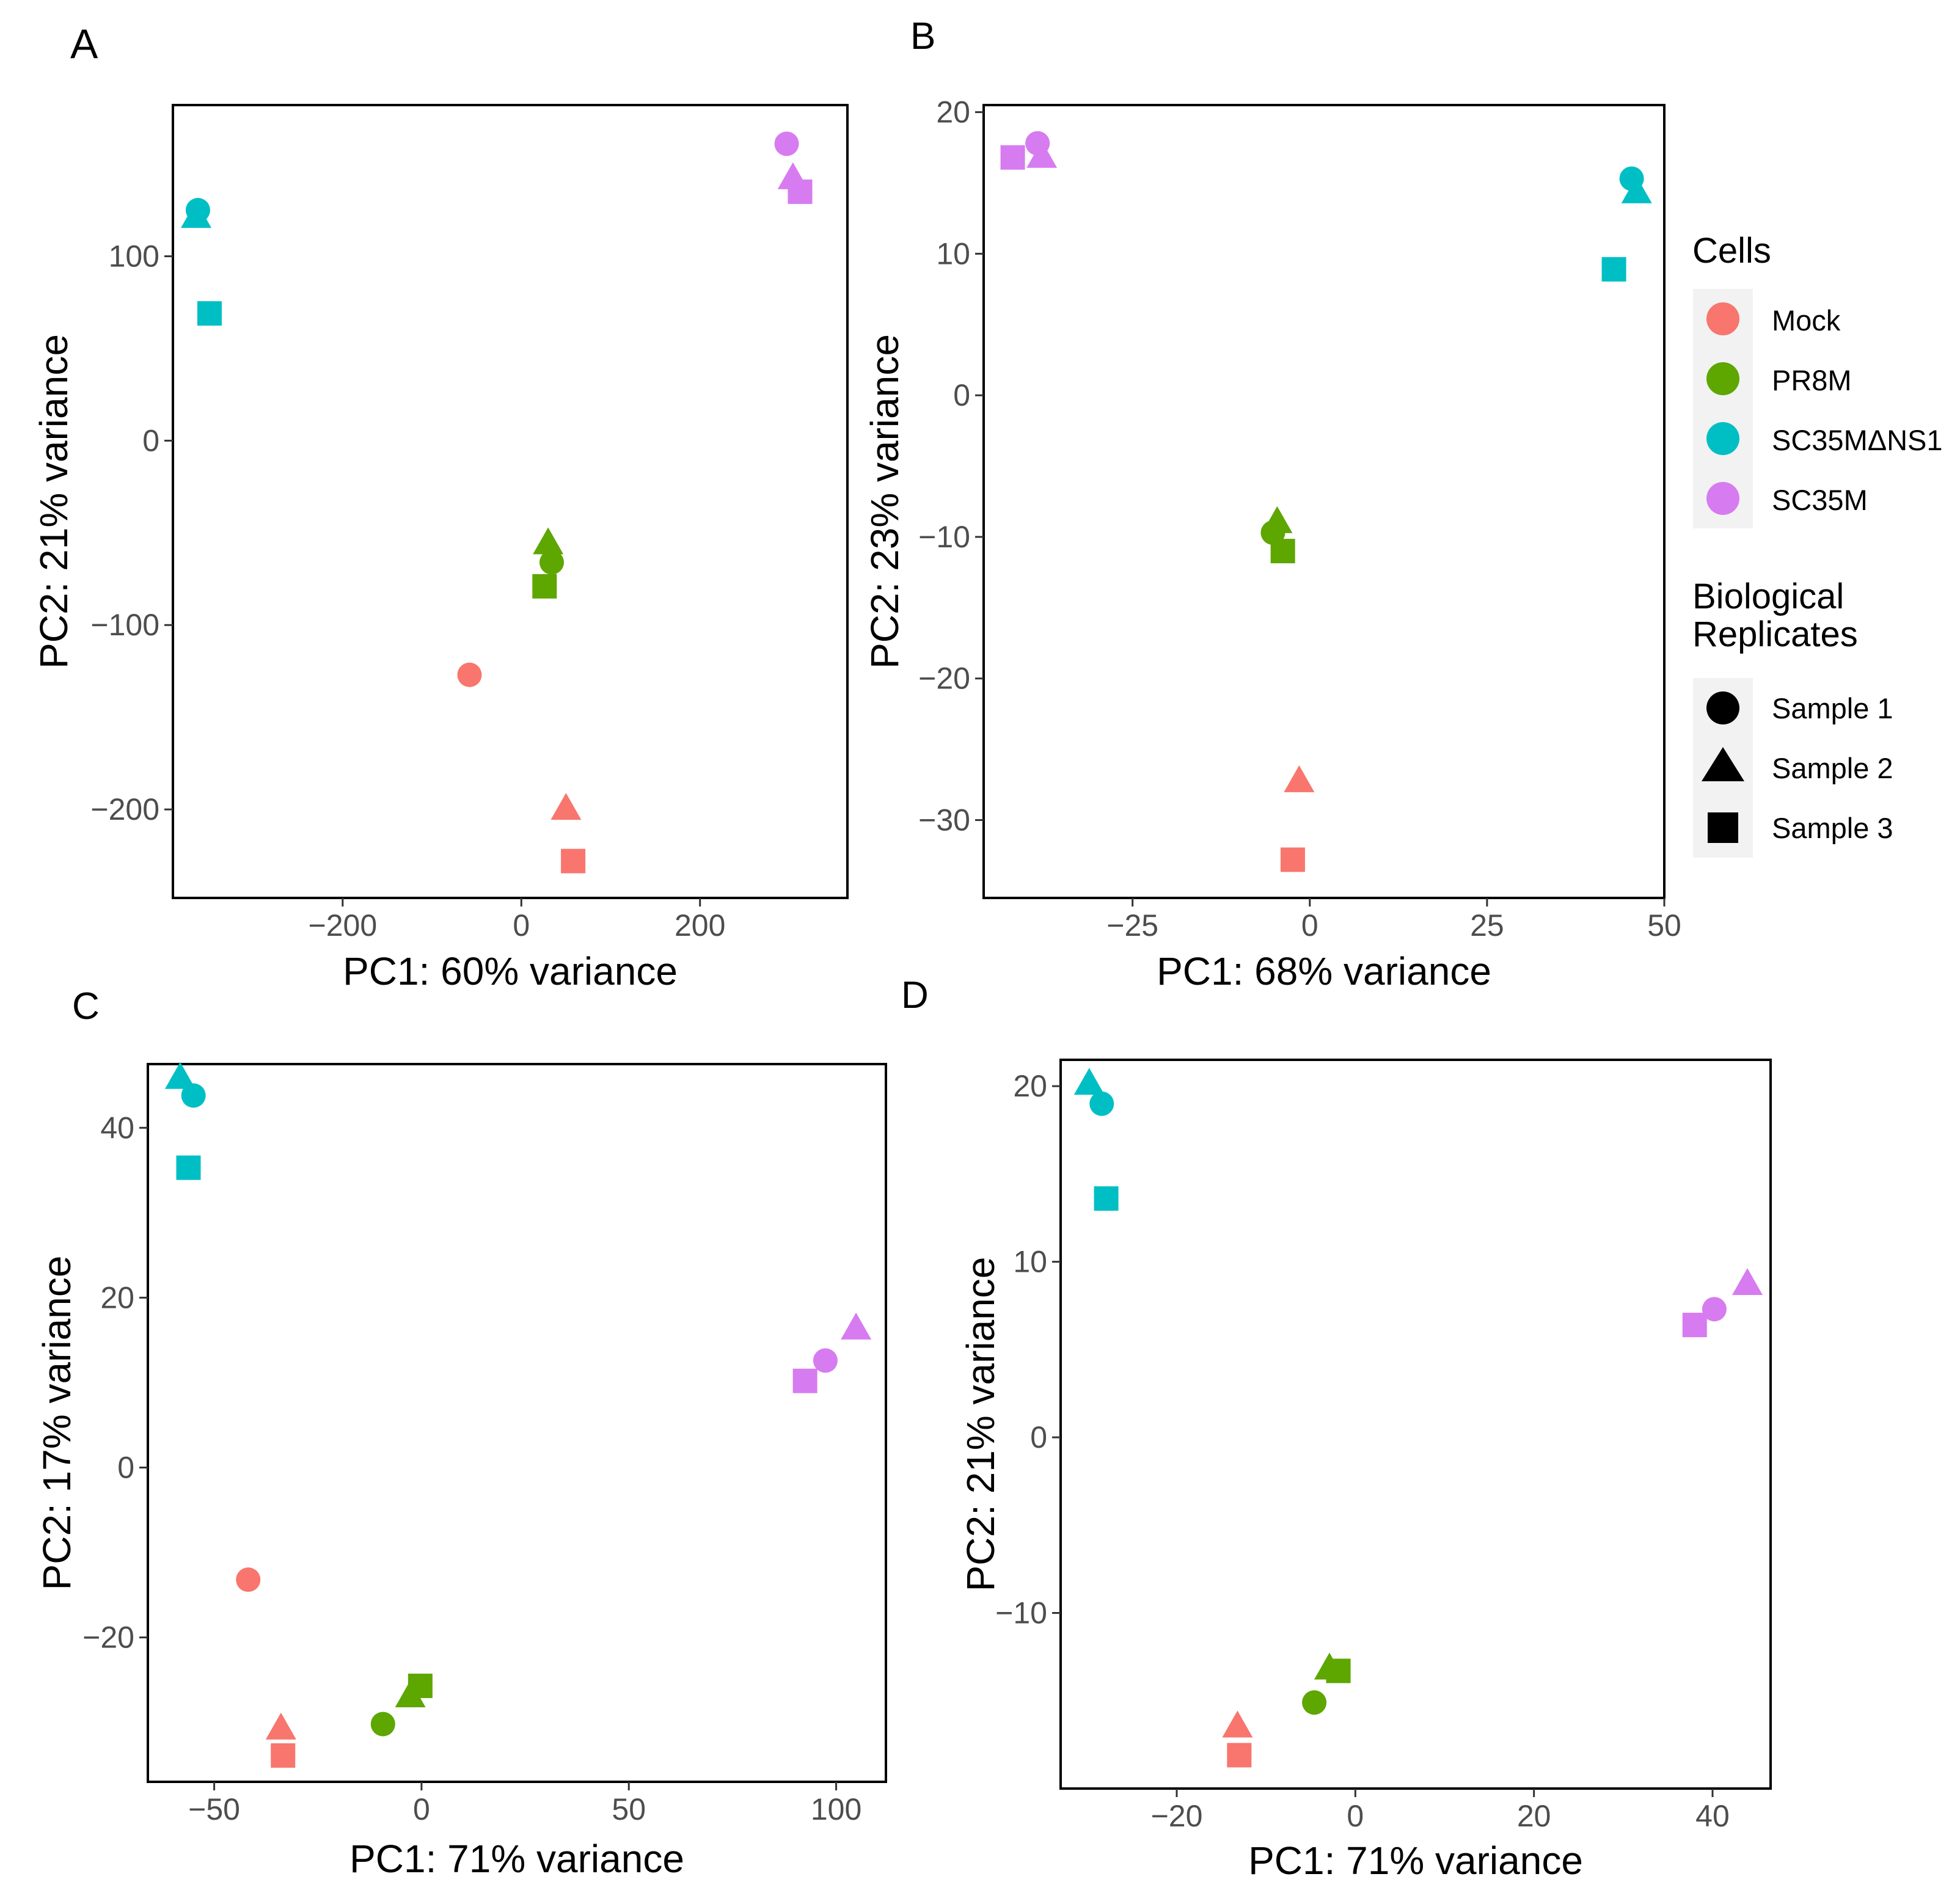  Describe the element at coordinates (1278, 519) in the screenshot. I see `data-point-pr8m-sample2` at that location.